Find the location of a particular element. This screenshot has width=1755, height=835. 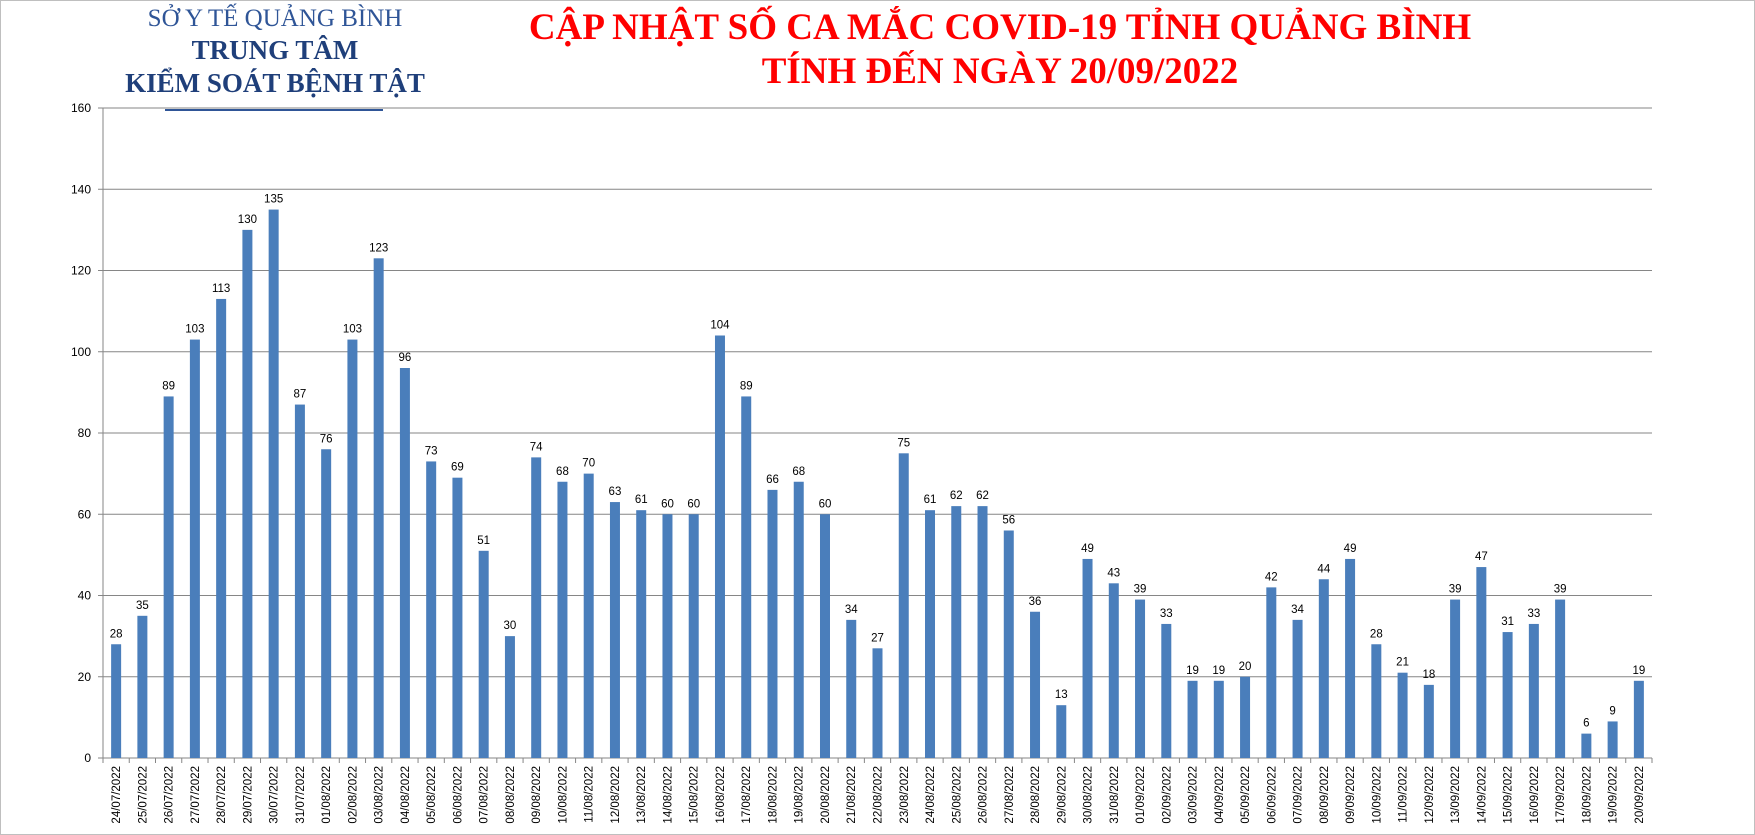

data-label: 34 is located at coordinates (1297, 610).